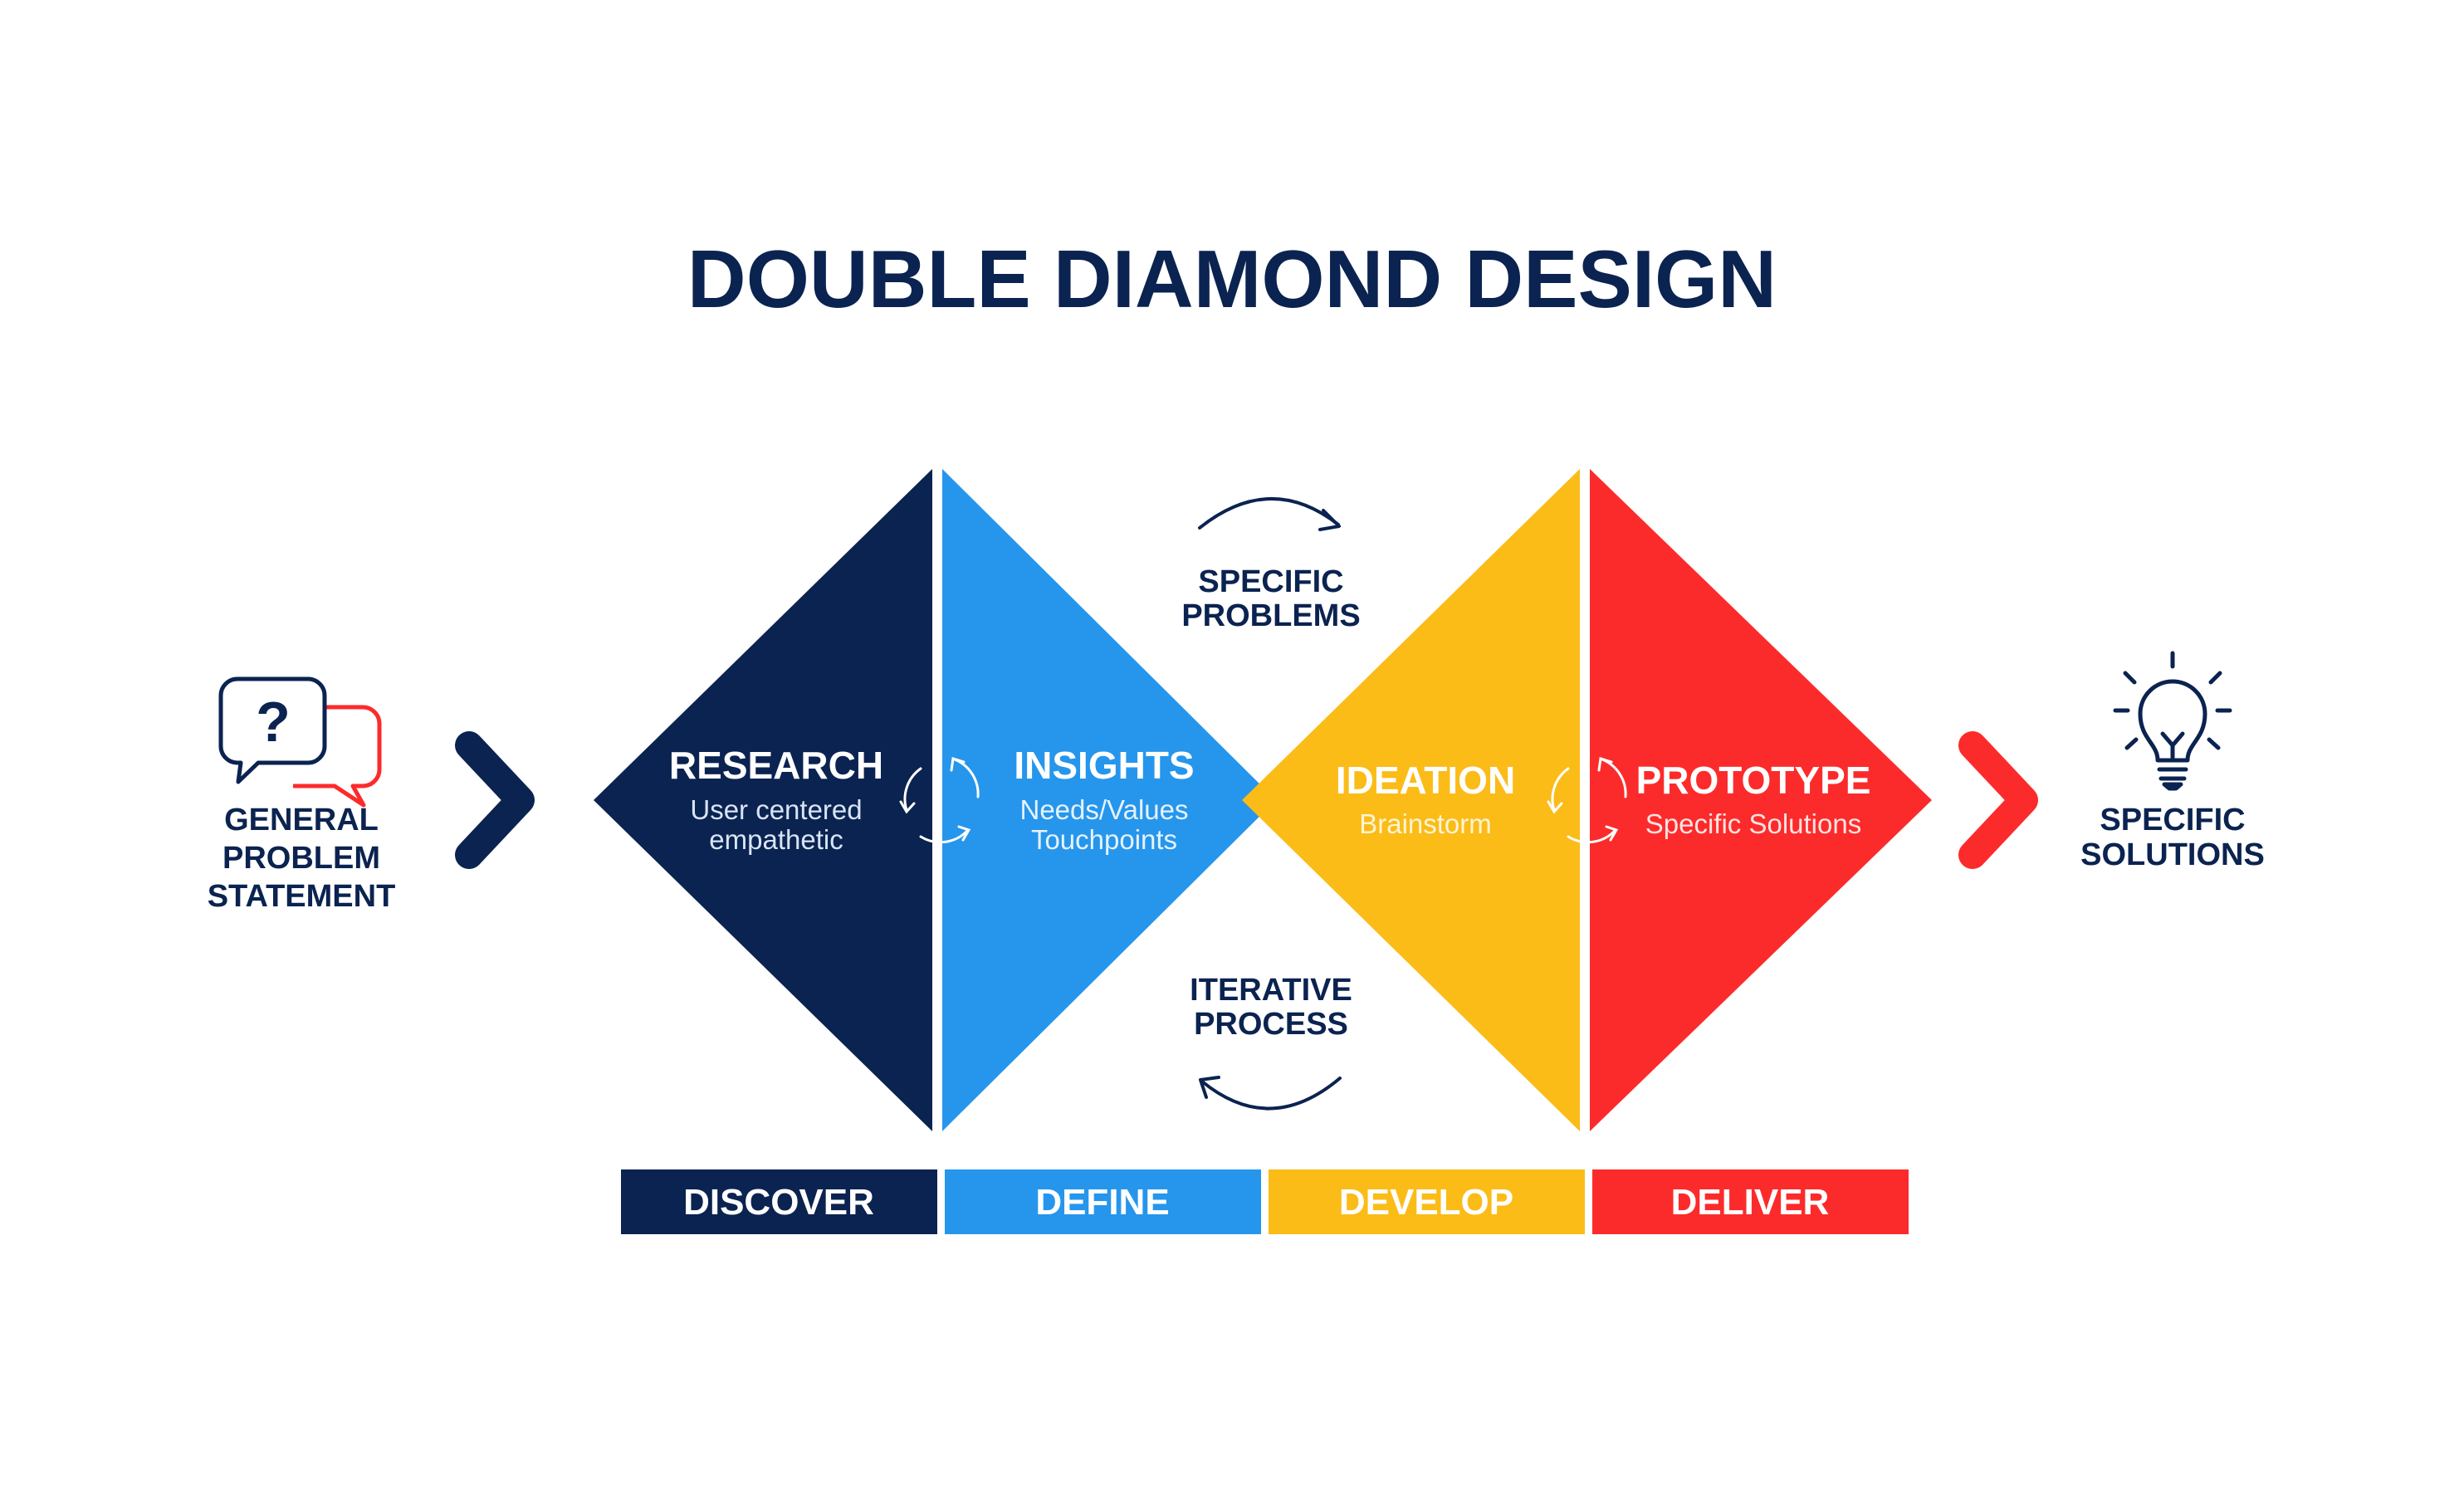  Describe the element at coordinates (2172, 720) in the screenshot. I see `lightbulb-icon` at that location.